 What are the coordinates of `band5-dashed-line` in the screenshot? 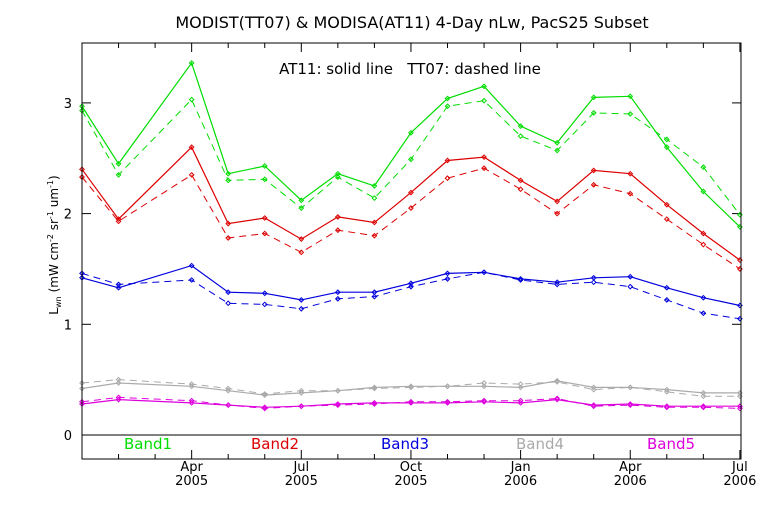 It's located at (410, 402).